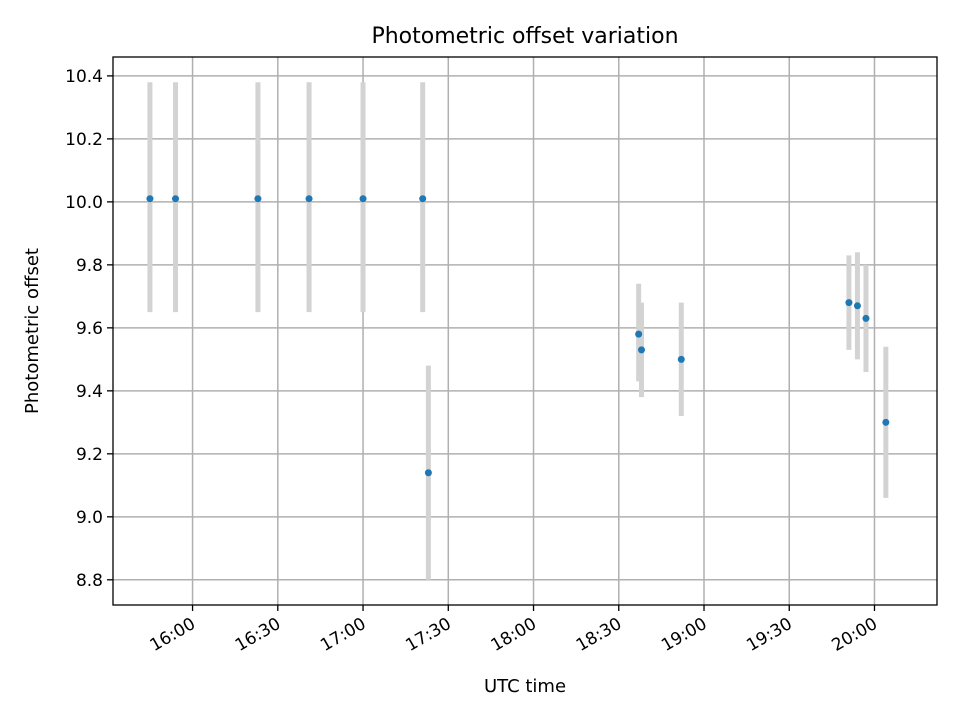 The height and width of the screenshot is (720, 960). I want to click on y-tick-label: 10.0, so click(84, 203).